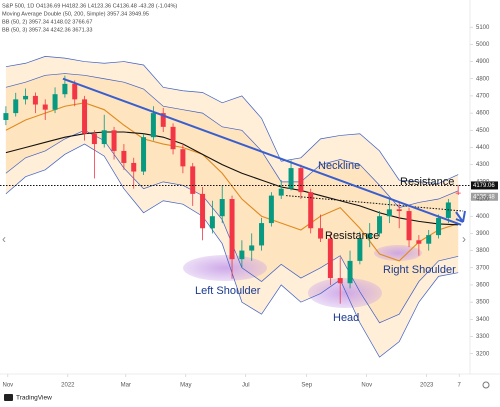 The height and width of the screenshot is (407, 500). What do you see at coordinates (345, 293) in the screenshot?
I see `head-zone` at bounding box center [345, 293].